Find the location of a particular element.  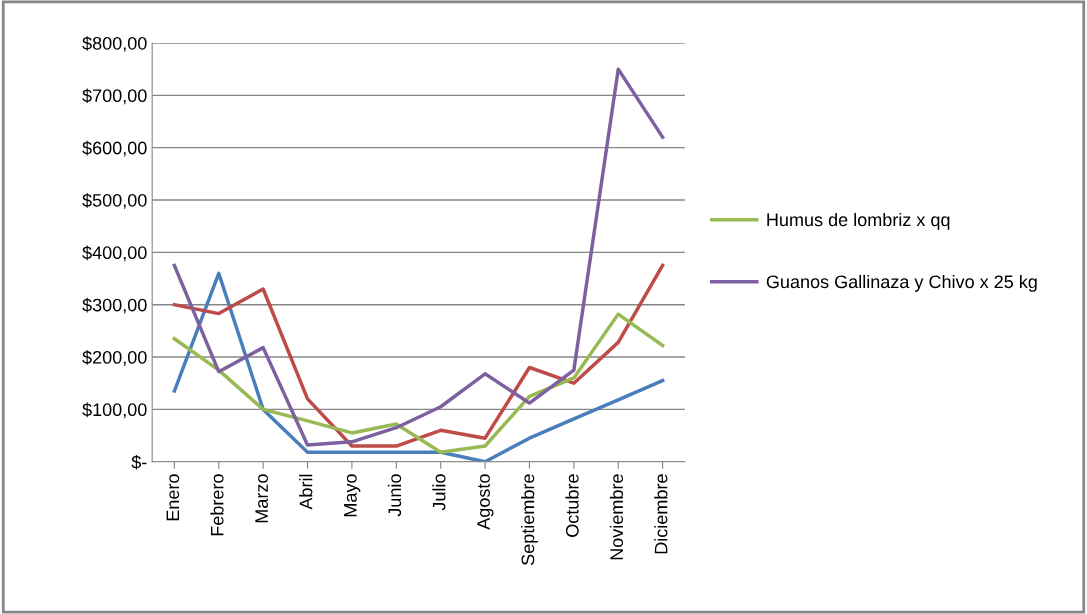

x-tick-label: Diciembre is located at coordinates (661, 514).